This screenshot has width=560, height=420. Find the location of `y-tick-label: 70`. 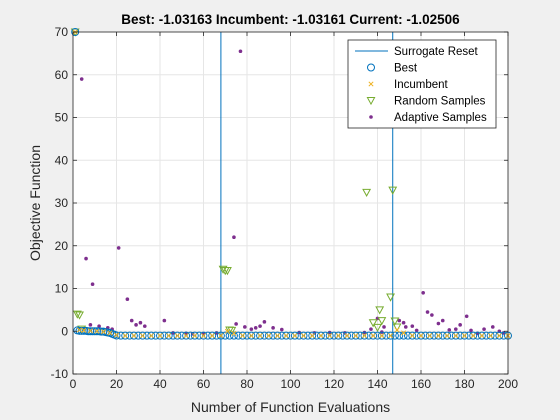

y-tick-label: 70 is located at coordinates (62, 32).